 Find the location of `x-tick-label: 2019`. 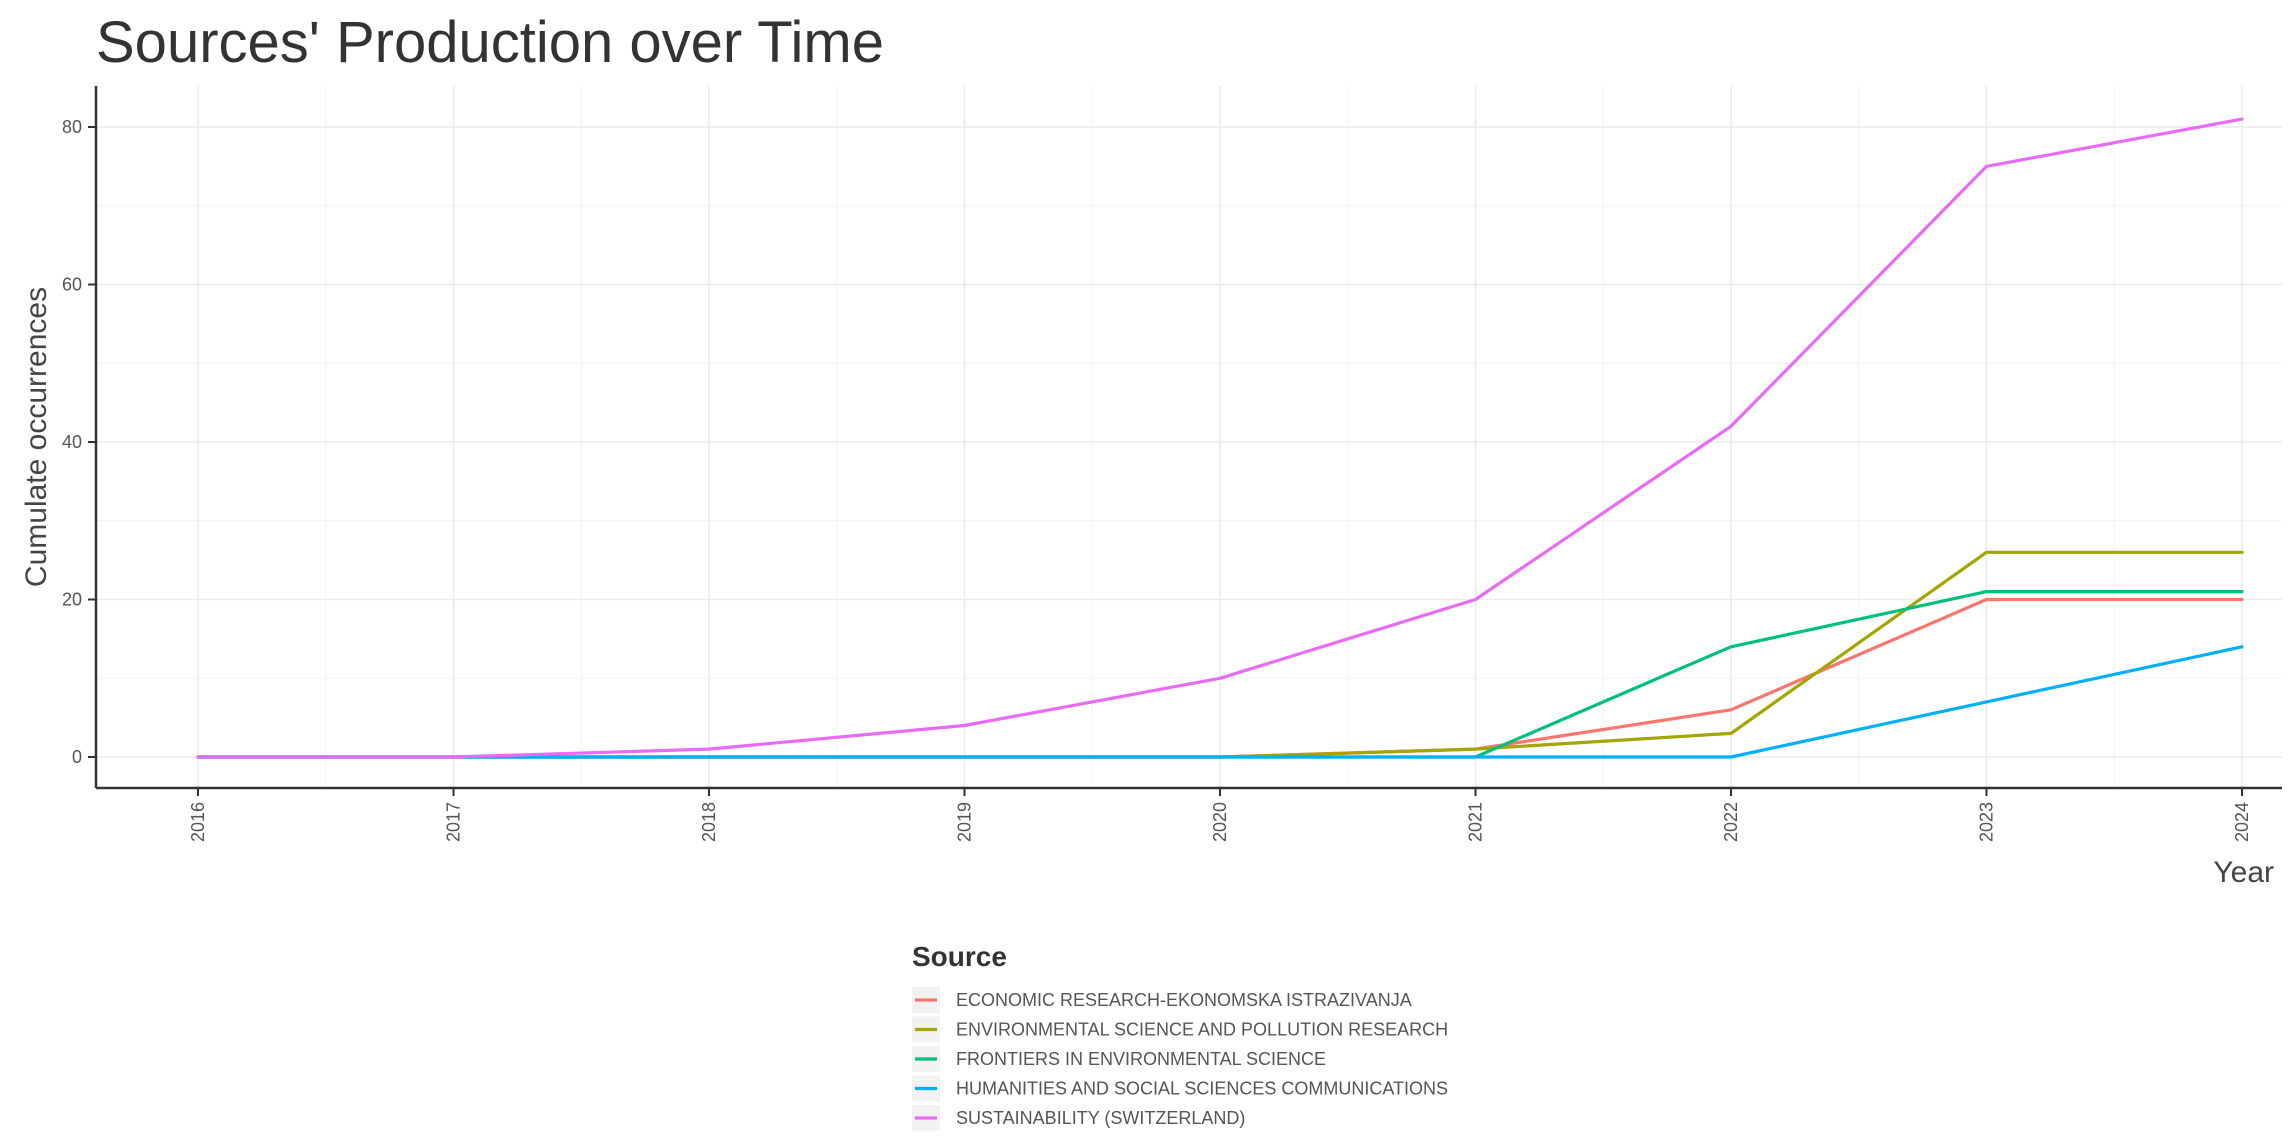

x-tick-label: 2019 is located at coordinates (965, 822).